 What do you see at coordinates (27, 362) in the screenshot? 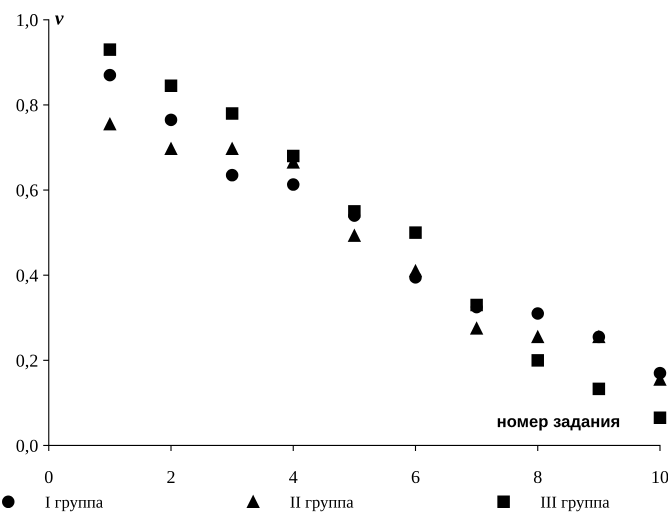
I see `y-tick-label: 0,2` at bounding box center [27, 362].